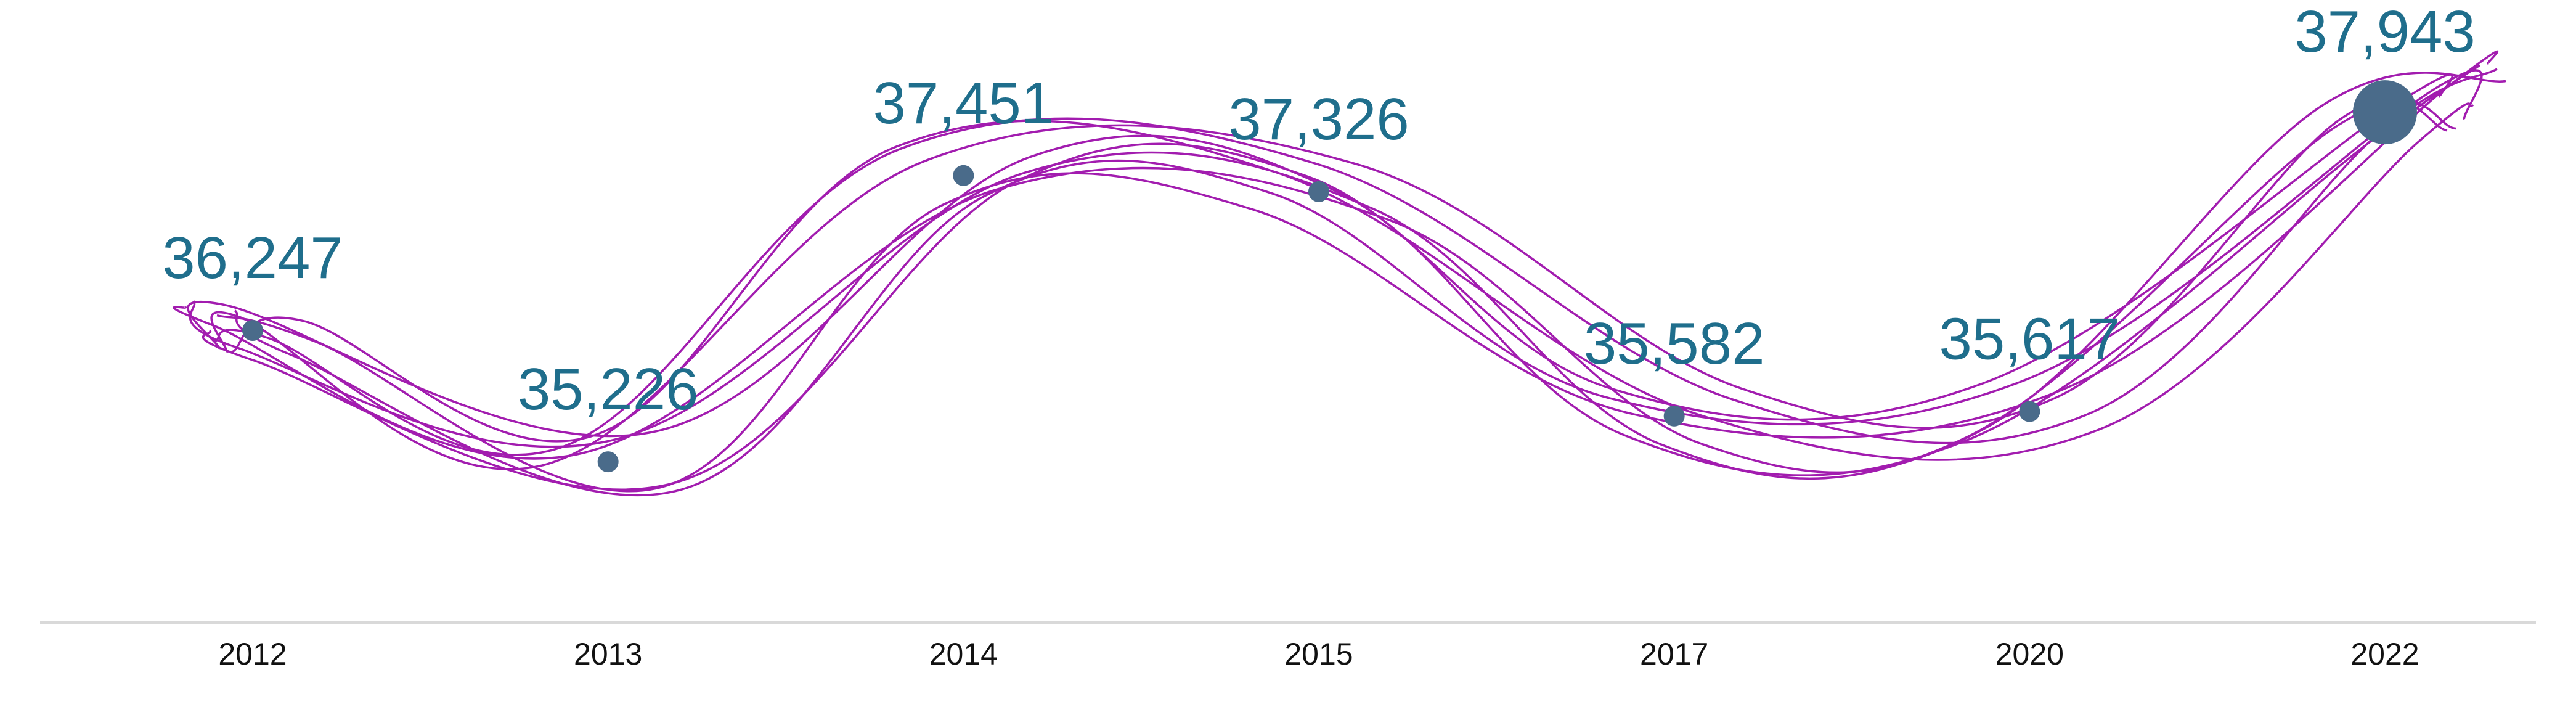 Image resolution: width=2576 pixels, height=728 pixels. I want to click on x-tick-label: 2012, so click(253, 654).